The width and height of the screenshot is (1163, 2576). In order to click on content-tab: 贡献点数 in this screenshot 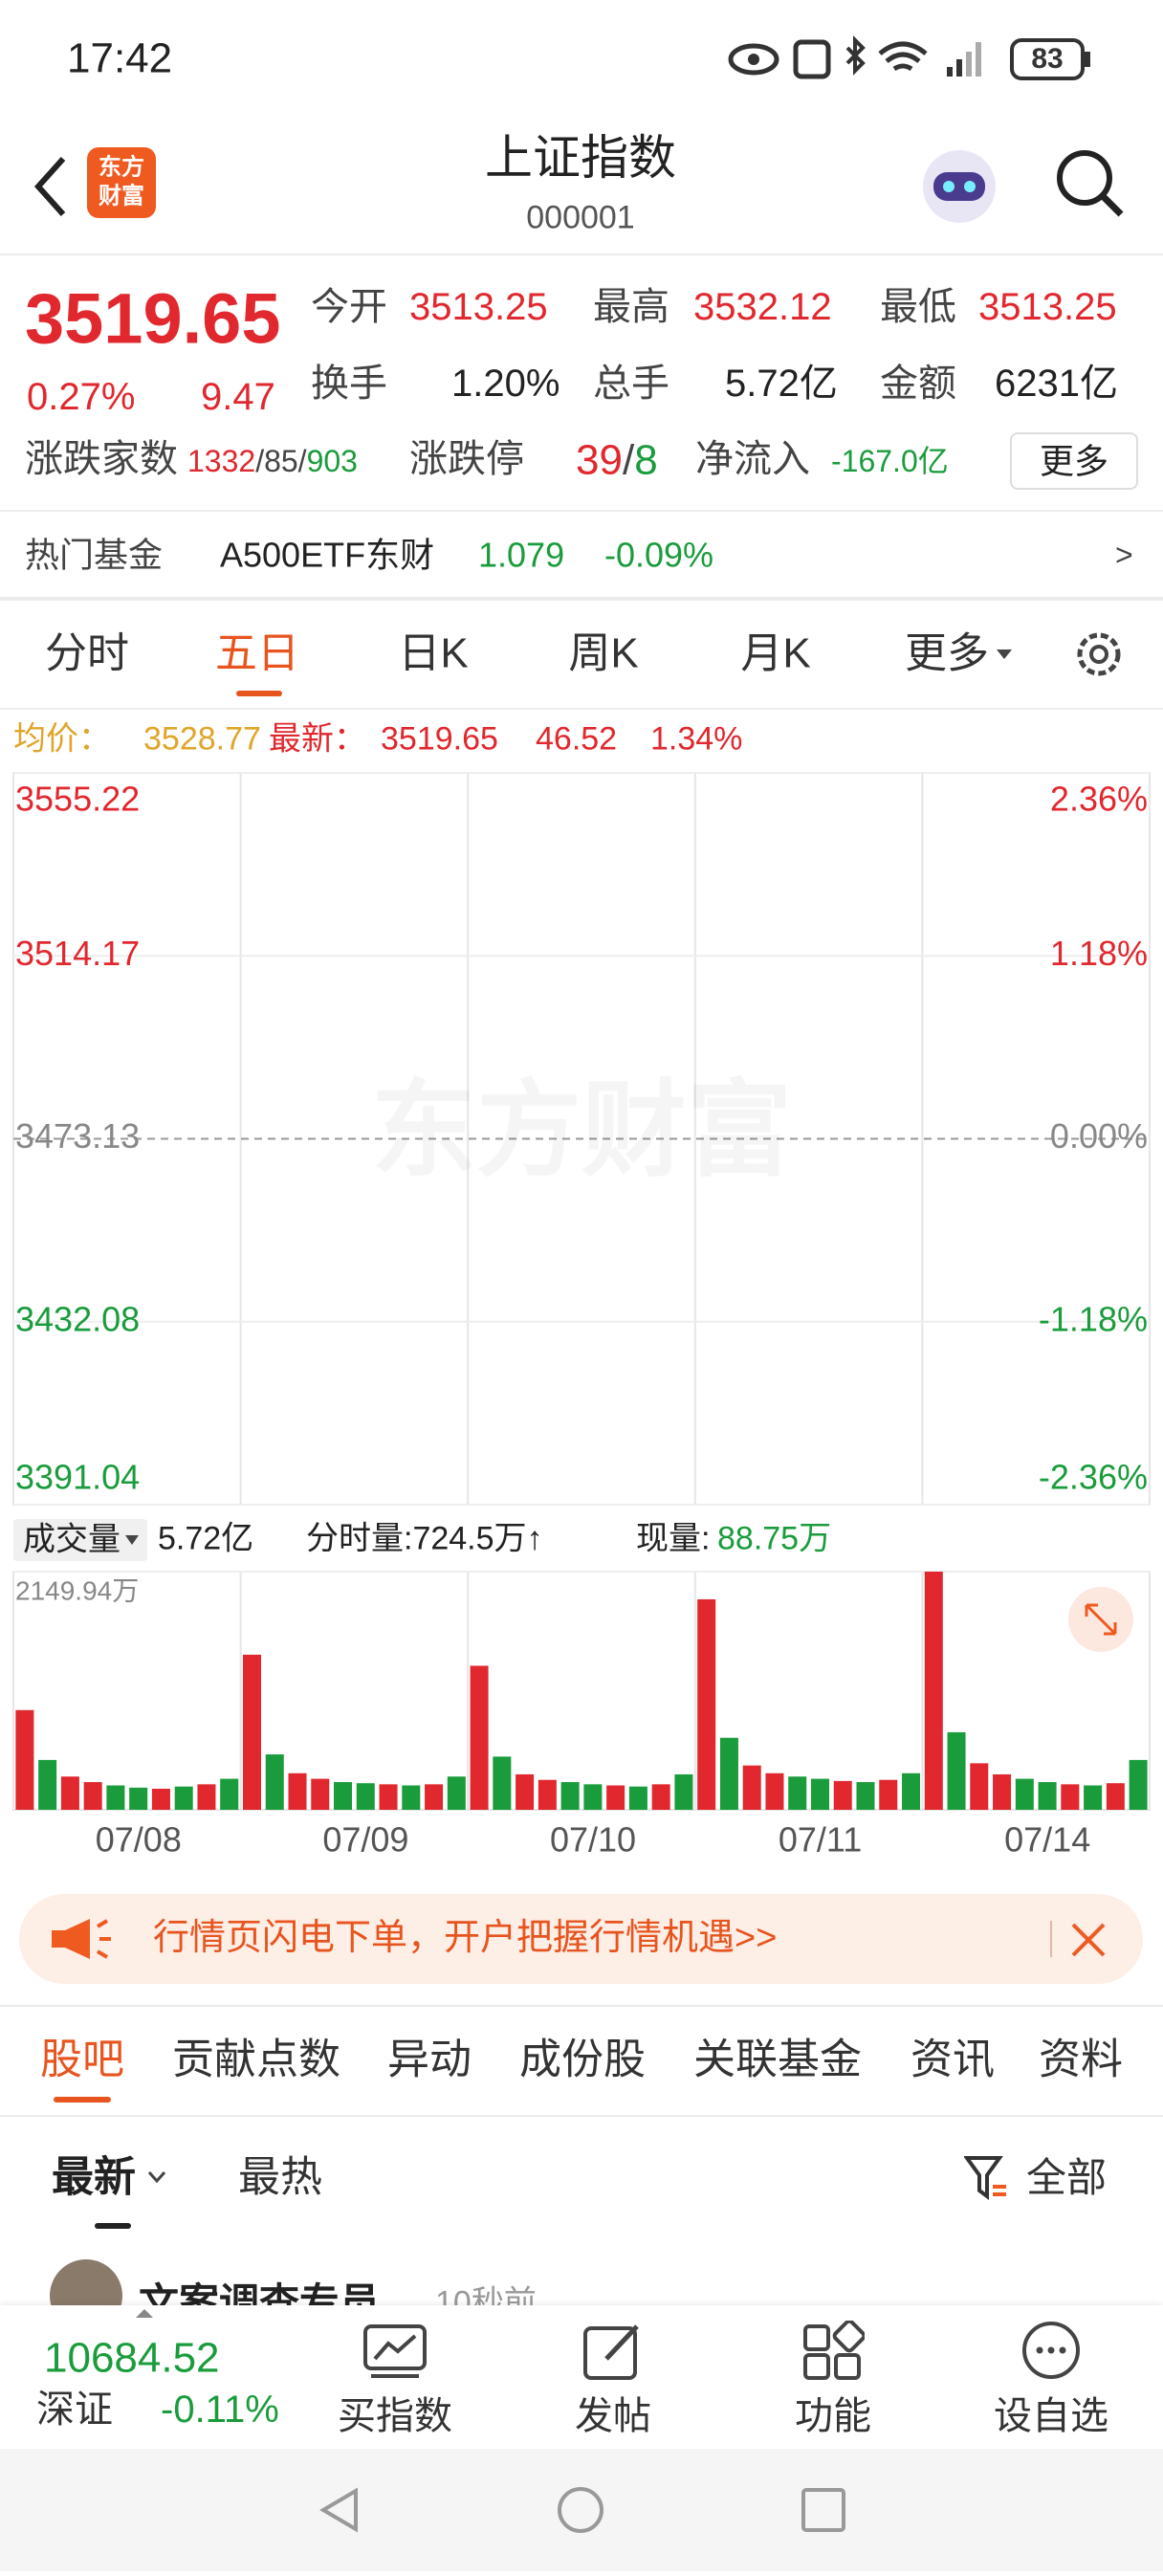, I will do `click(256, 2059)`.